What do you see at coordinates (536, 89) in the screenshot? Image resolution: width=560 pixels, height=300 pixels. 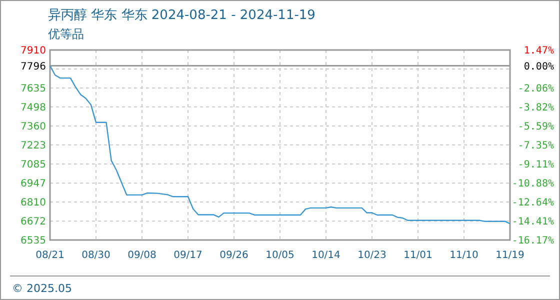 I see `y2-tick-label: -2.06%` at bounding box center [536, 89].